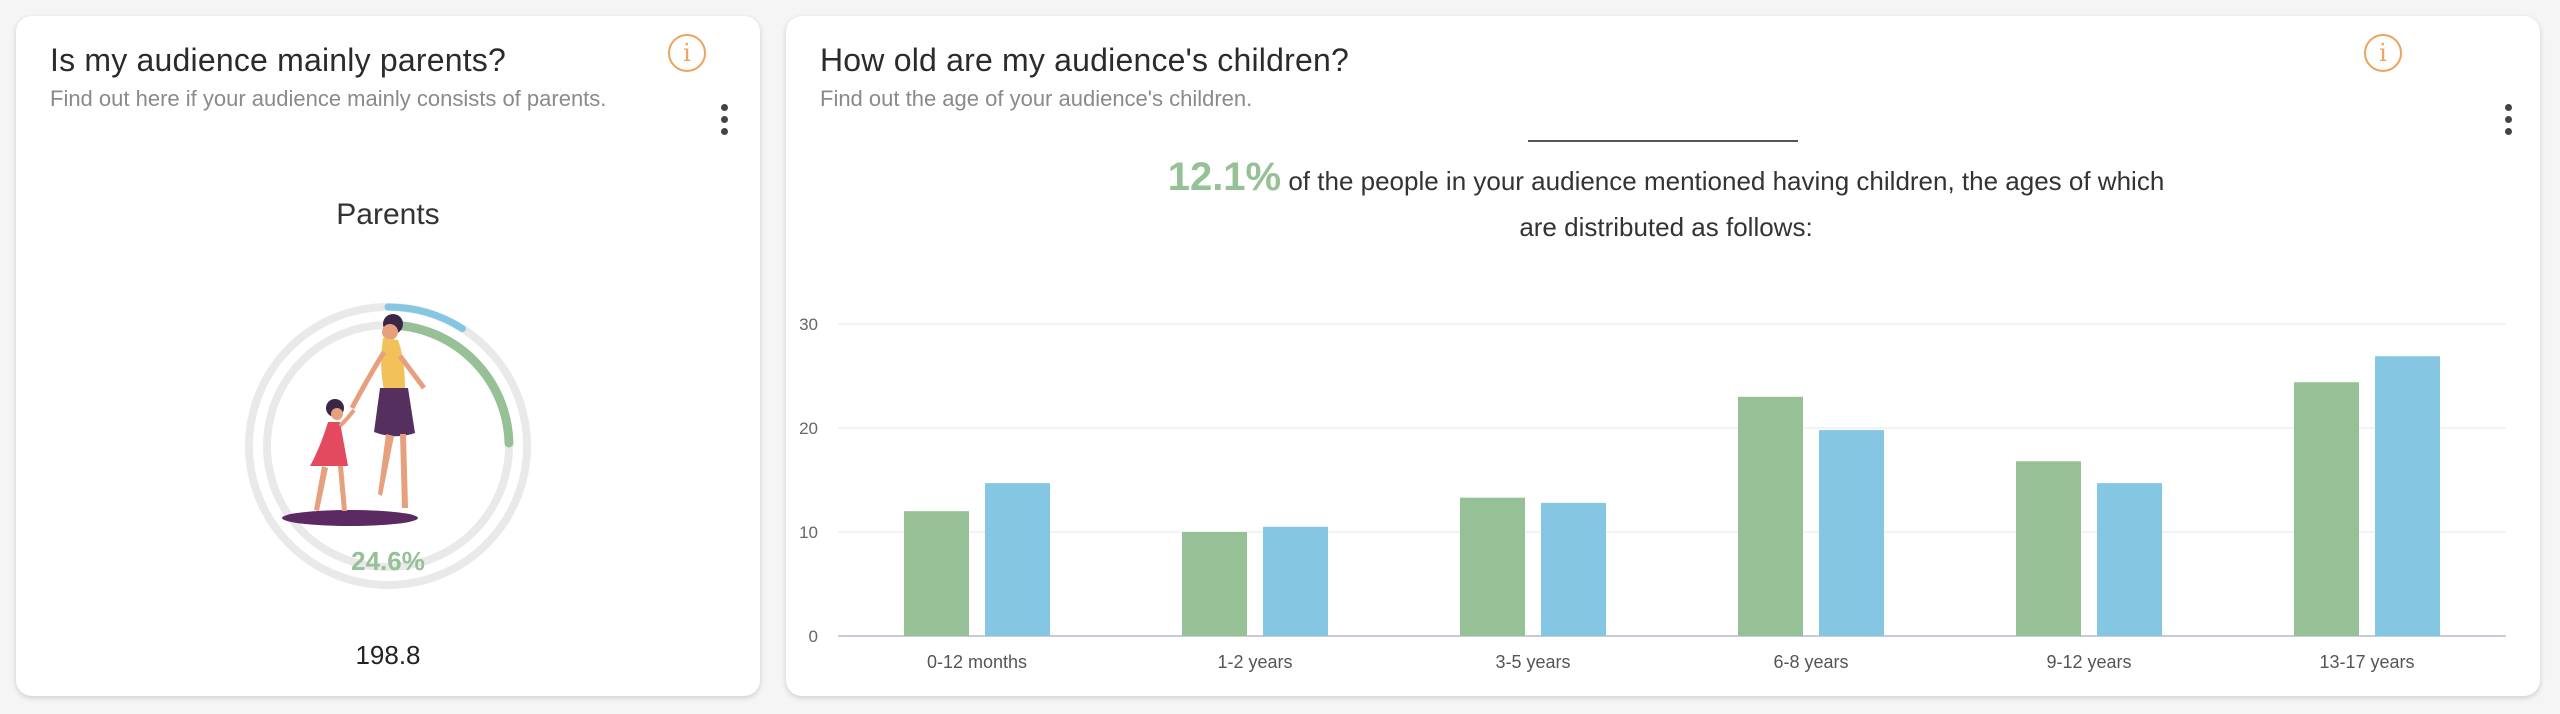 The height and width of the screenshot is (714, 2560). What do you see at coordinates (1224, 177) in the screenshot?
I see `children-headline-percent: 12.1%` at bounding box center [1224, 177].